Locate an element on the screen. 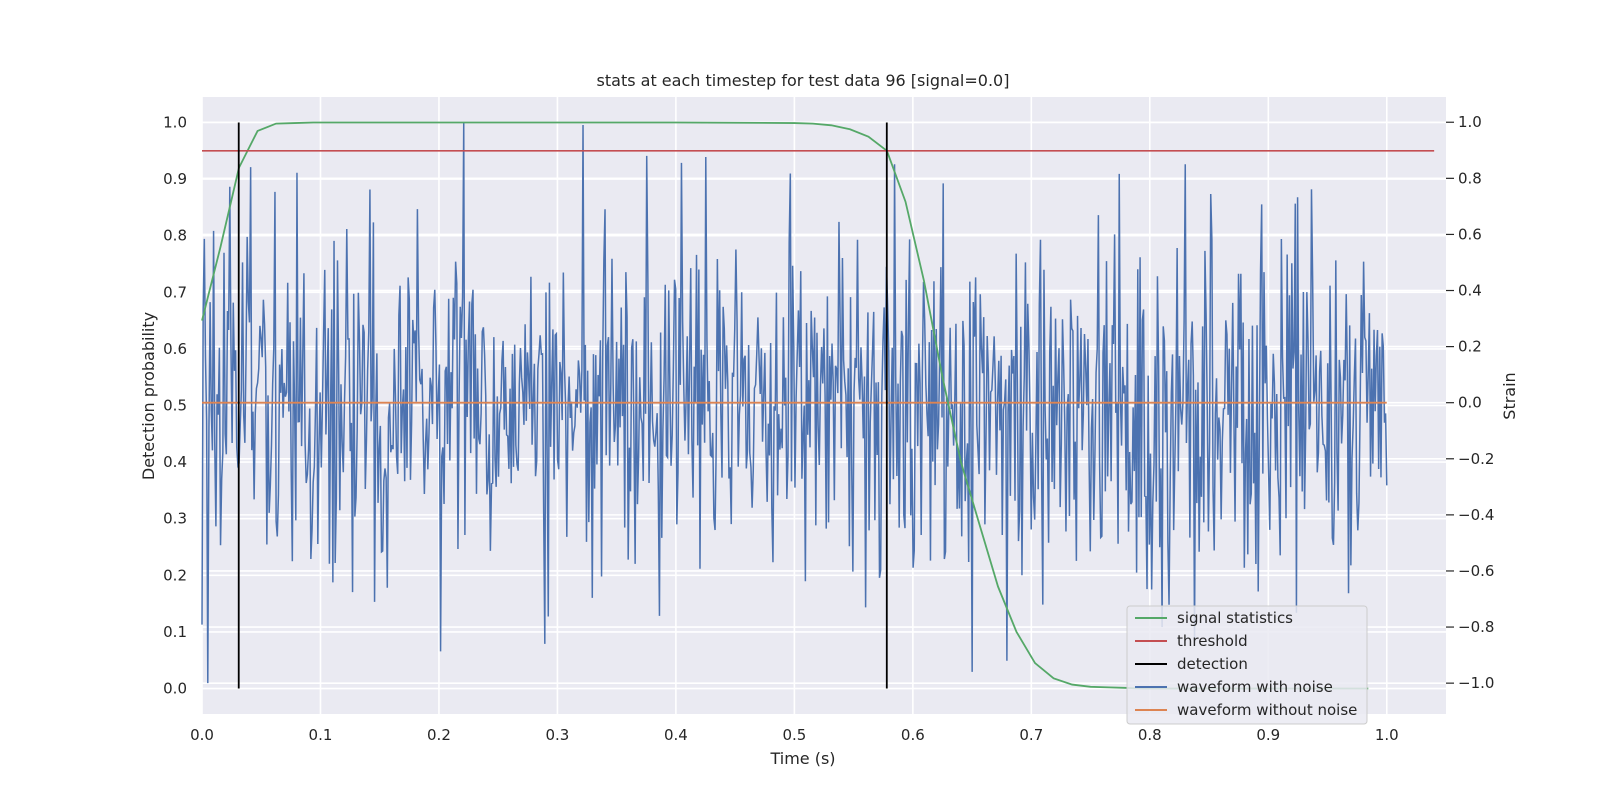 The image size is (1600, 800). y-tick-label: 0.9 is located at coordinates (175, 179).